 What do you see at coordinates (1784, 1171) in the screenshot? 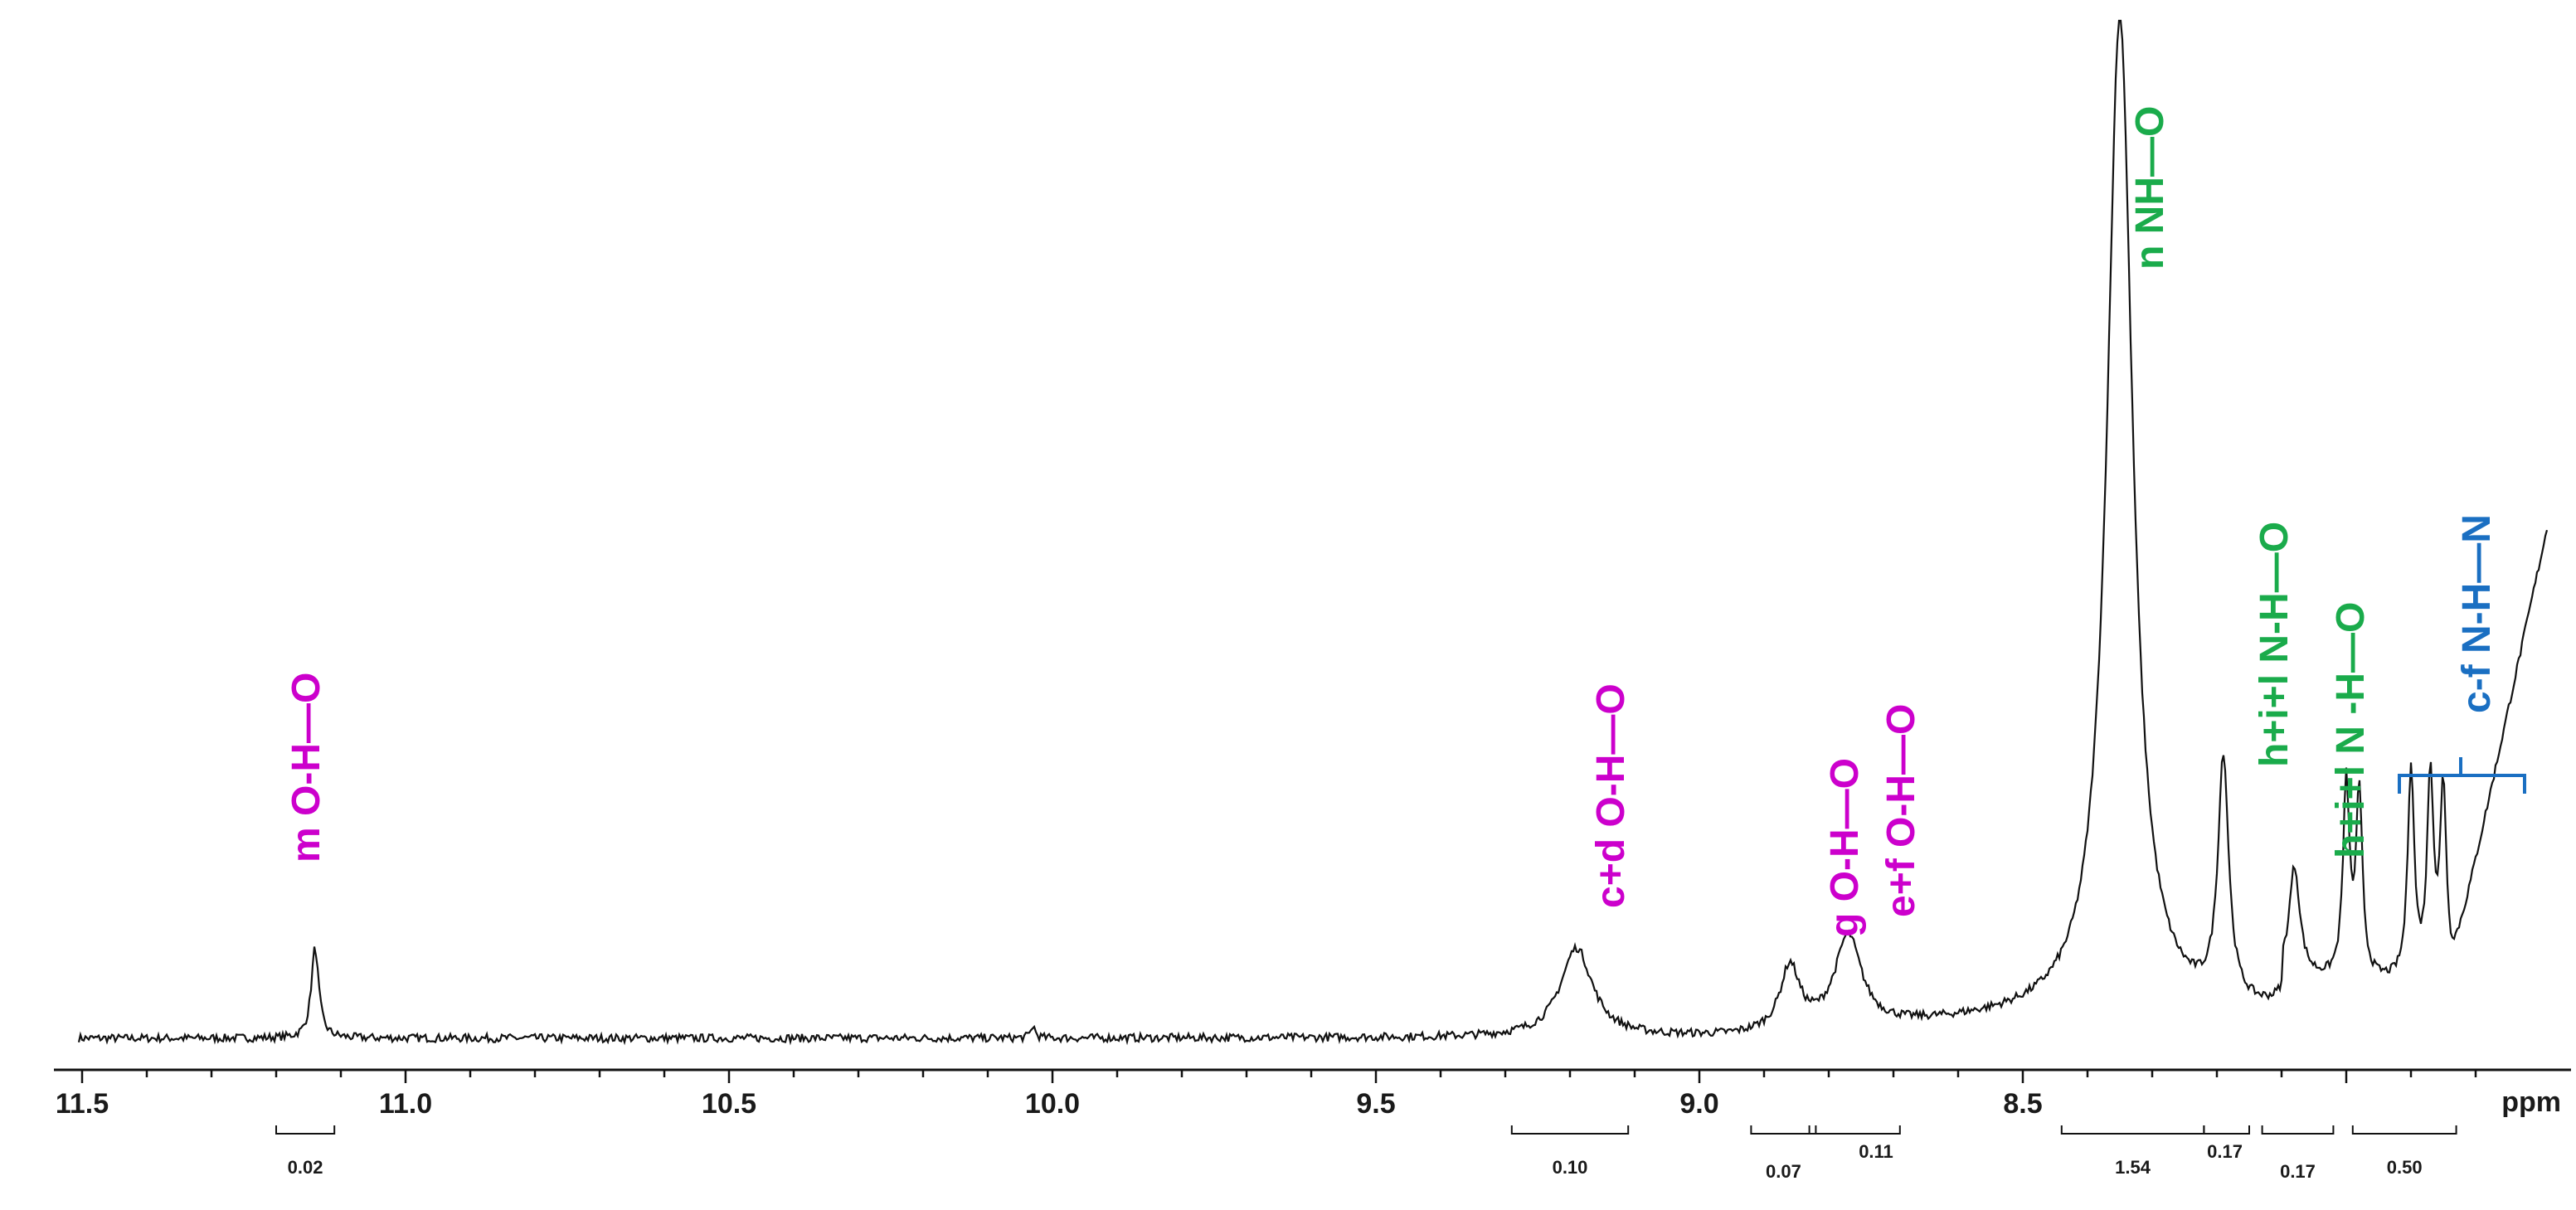
I see `integral-value: 0.07` at bounding box center [1784, 1171].